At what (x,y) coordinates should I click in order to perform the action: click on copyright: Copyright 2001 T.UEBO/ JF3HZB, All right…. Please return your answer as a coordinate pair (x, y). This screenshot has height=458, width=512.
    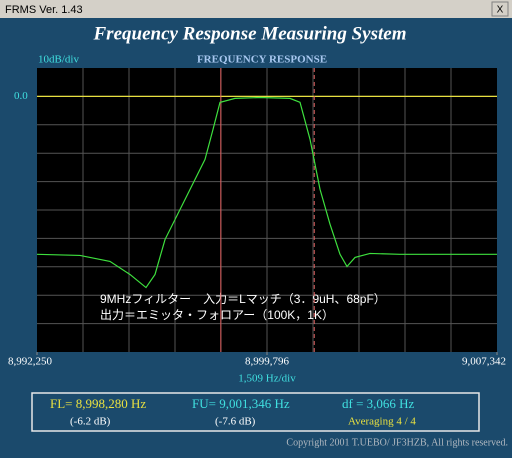
    Looking at the image, I should click on (397, 442).